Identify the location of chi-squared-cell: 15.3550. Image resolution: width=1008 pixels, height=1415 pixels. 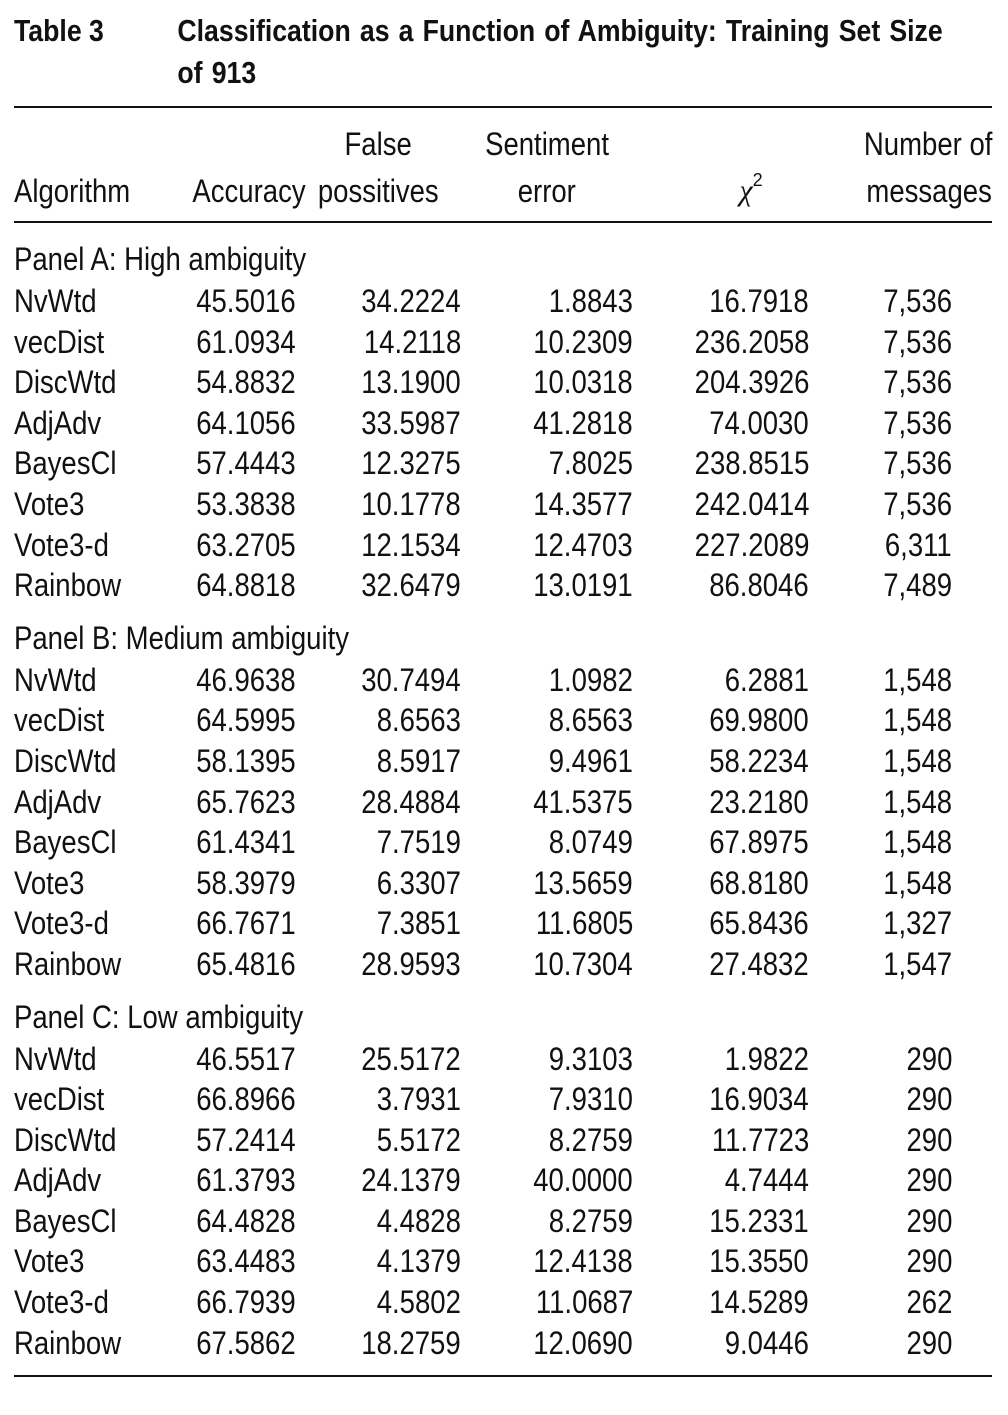
(759, 1261).